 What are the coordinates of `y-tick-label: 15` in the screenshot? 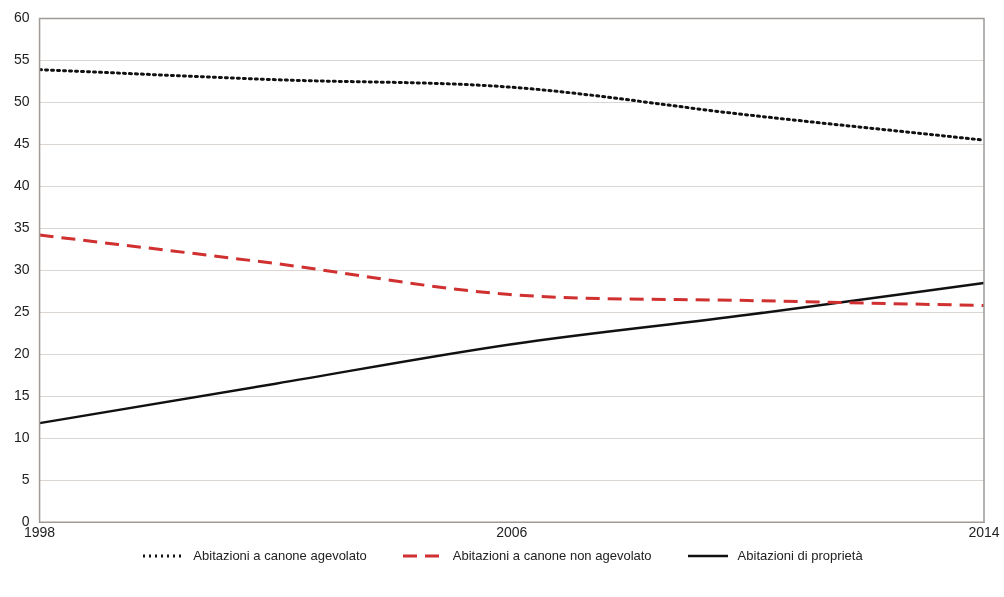 It's located at (21, 395).